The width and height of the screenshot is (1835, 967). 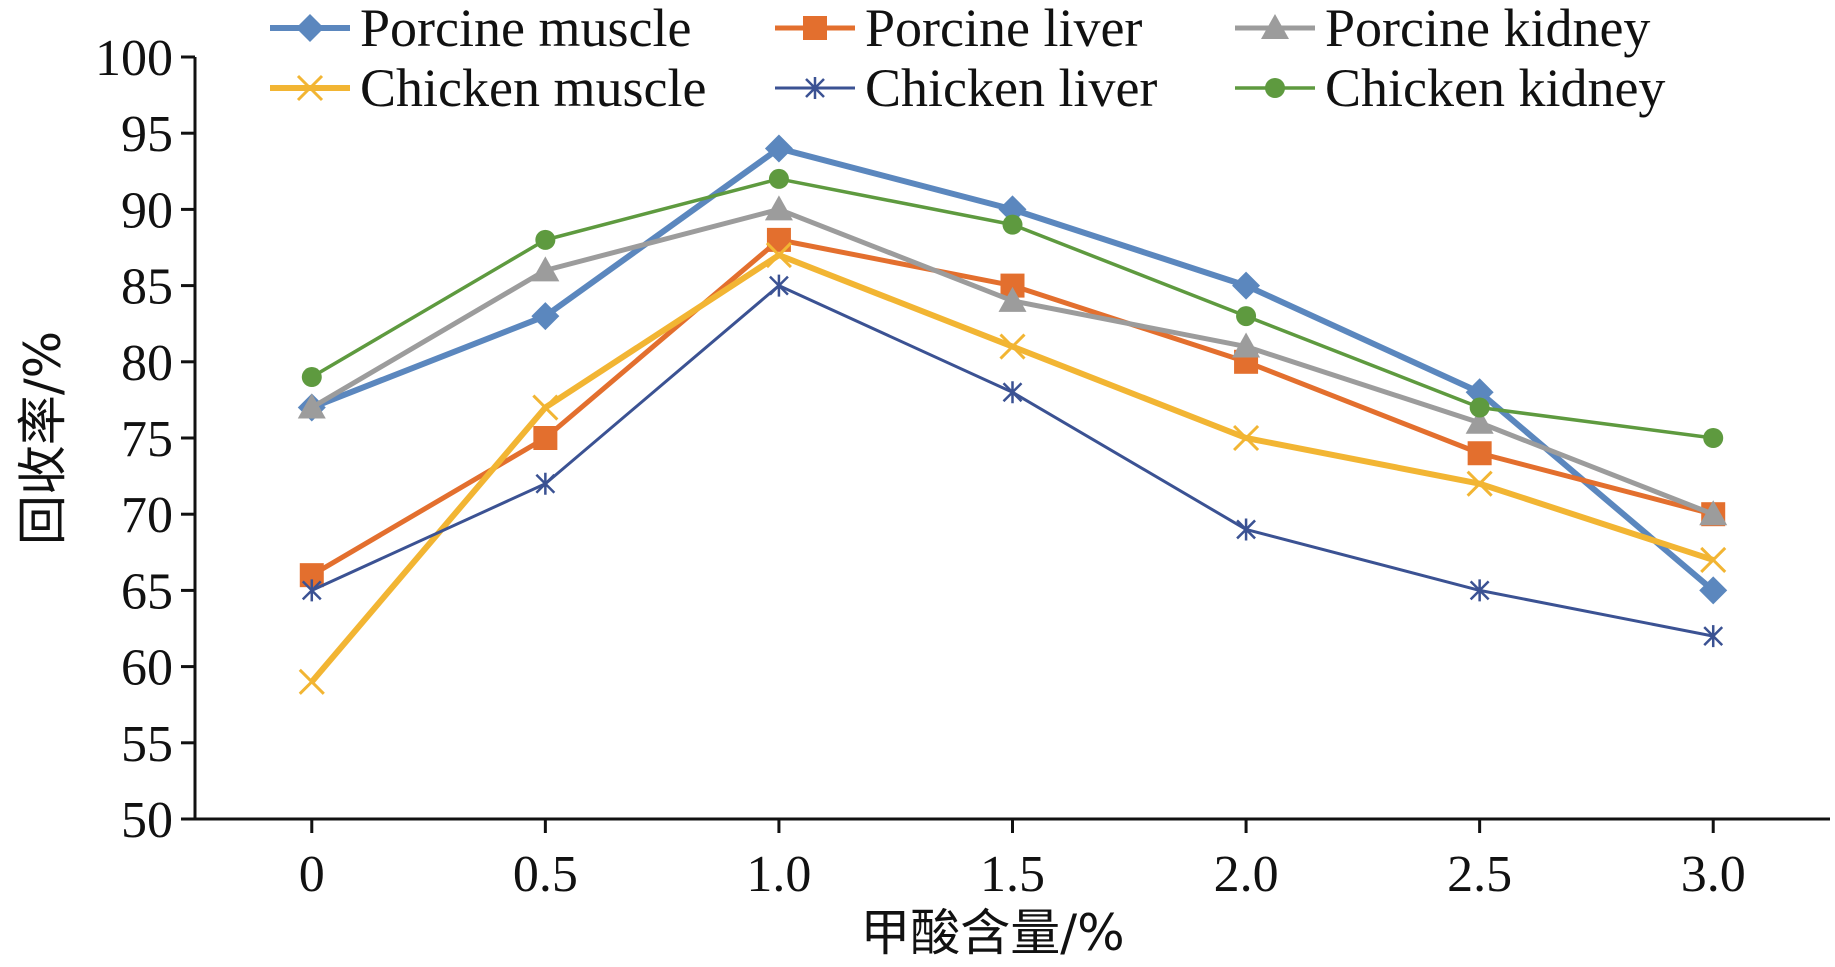 I want to click on y-axis-ticks: 50 55 60 65 70 75 80 85 90 95 100, so click(x=145, y=439).